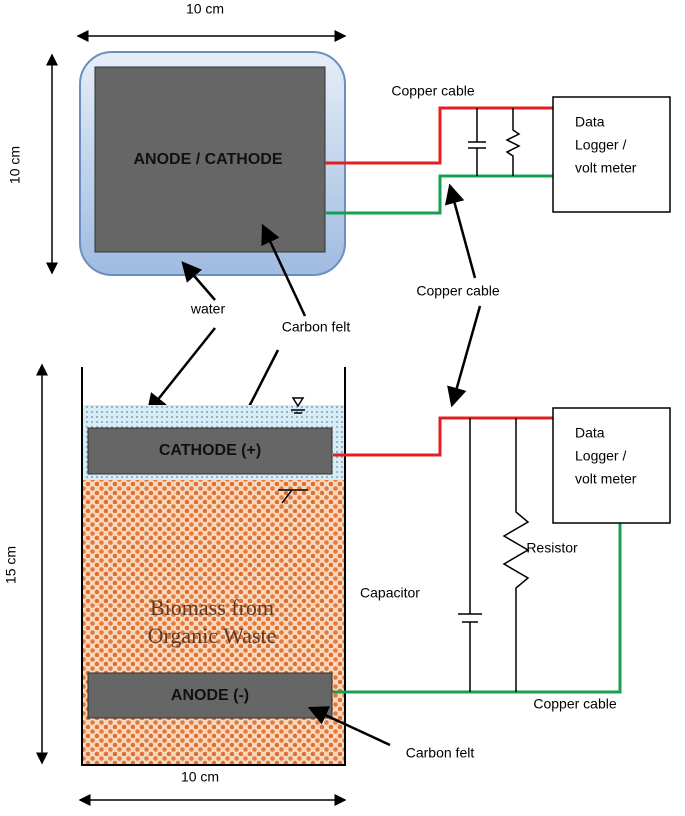 The height and width of the screenshot is (816, 685). Describe the element at coordinates (457, 291) in the screenshot. I see `callout-label: Copper cable` at that location.